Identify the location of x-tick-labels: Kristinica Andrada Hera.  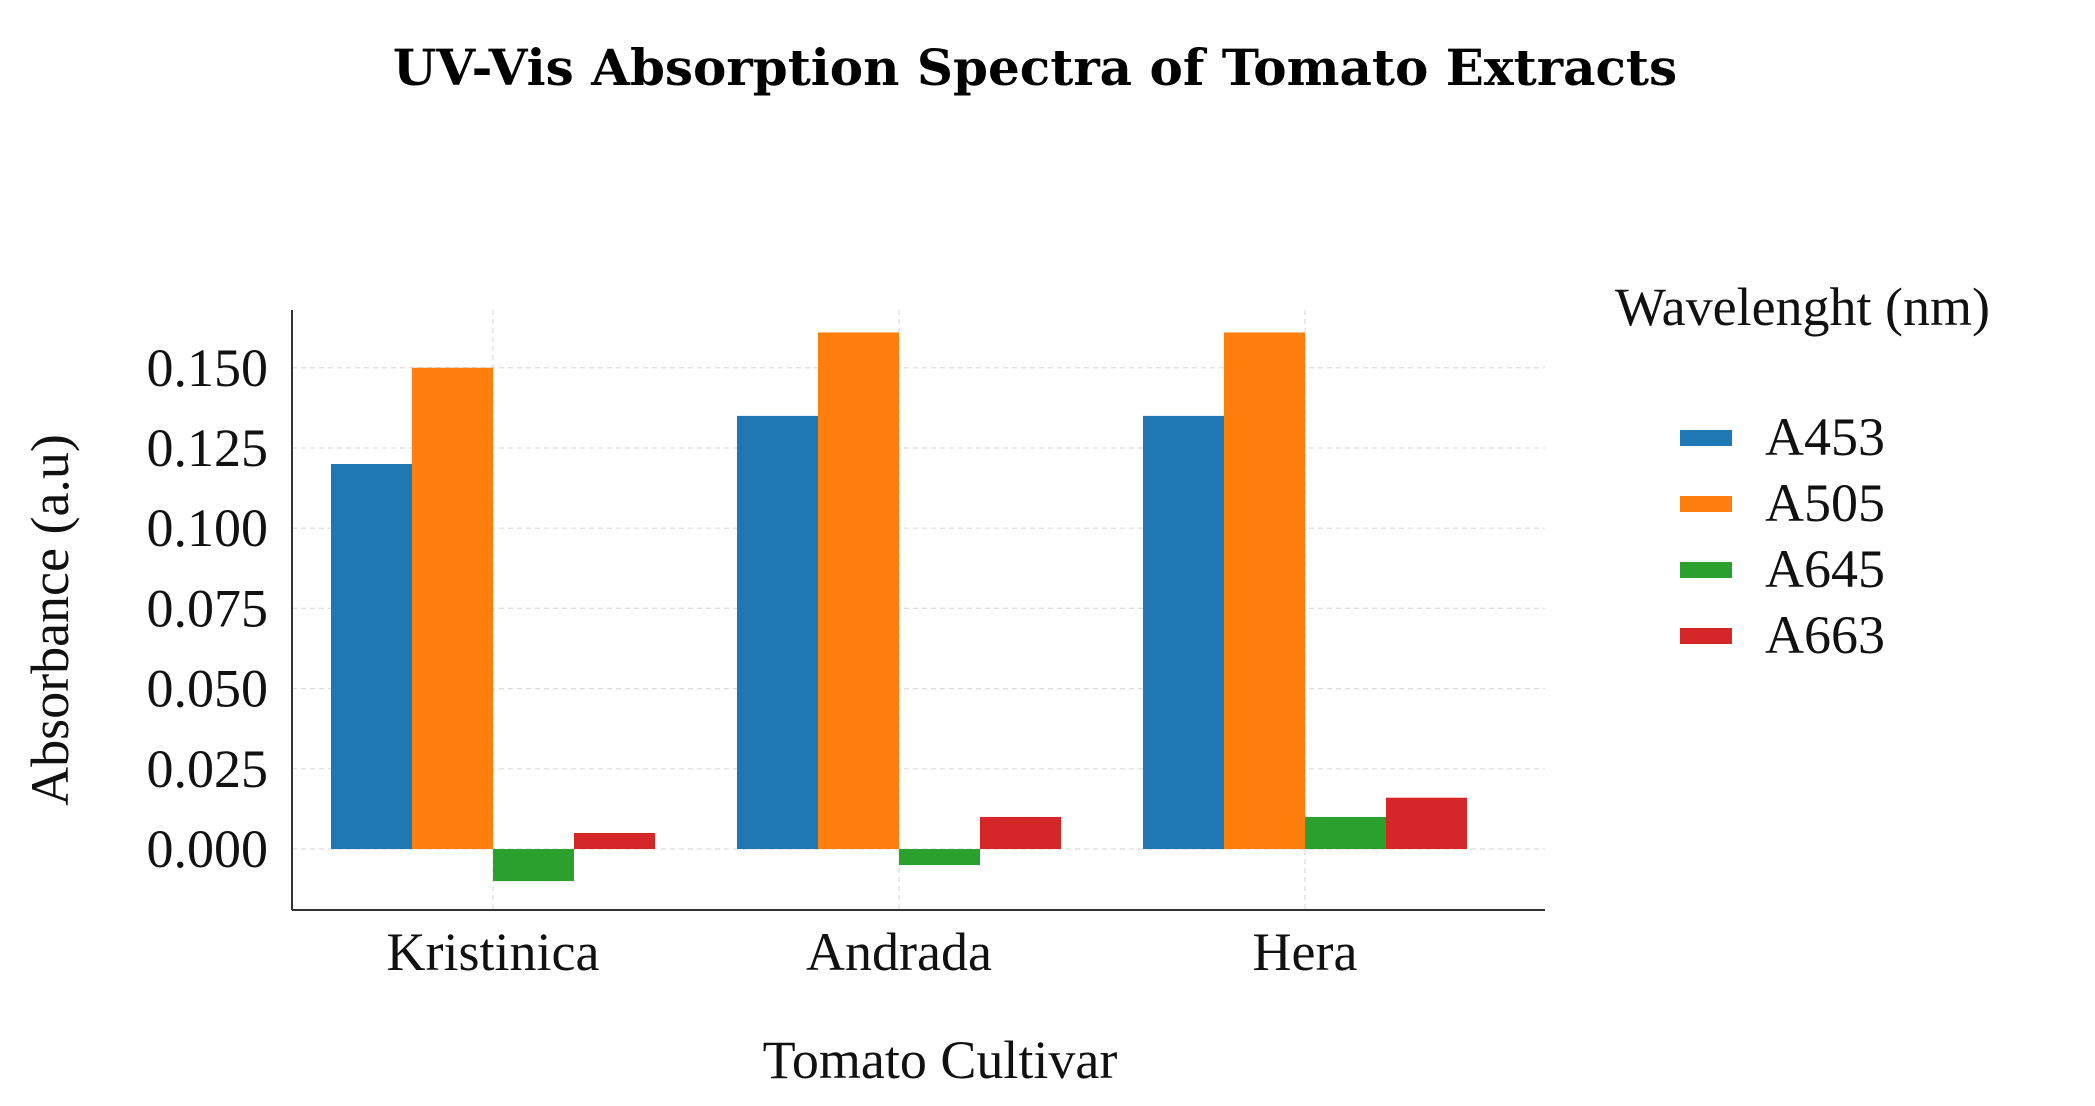
(872, 952).